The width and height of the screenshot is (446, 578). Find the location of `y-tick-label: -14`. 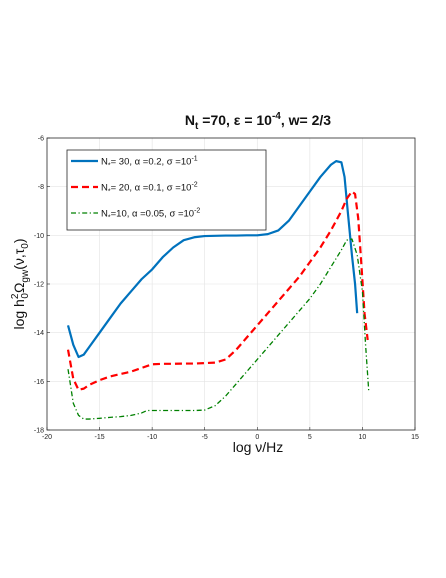

y-tick-label: -14 is located at coordinates (39, 333).